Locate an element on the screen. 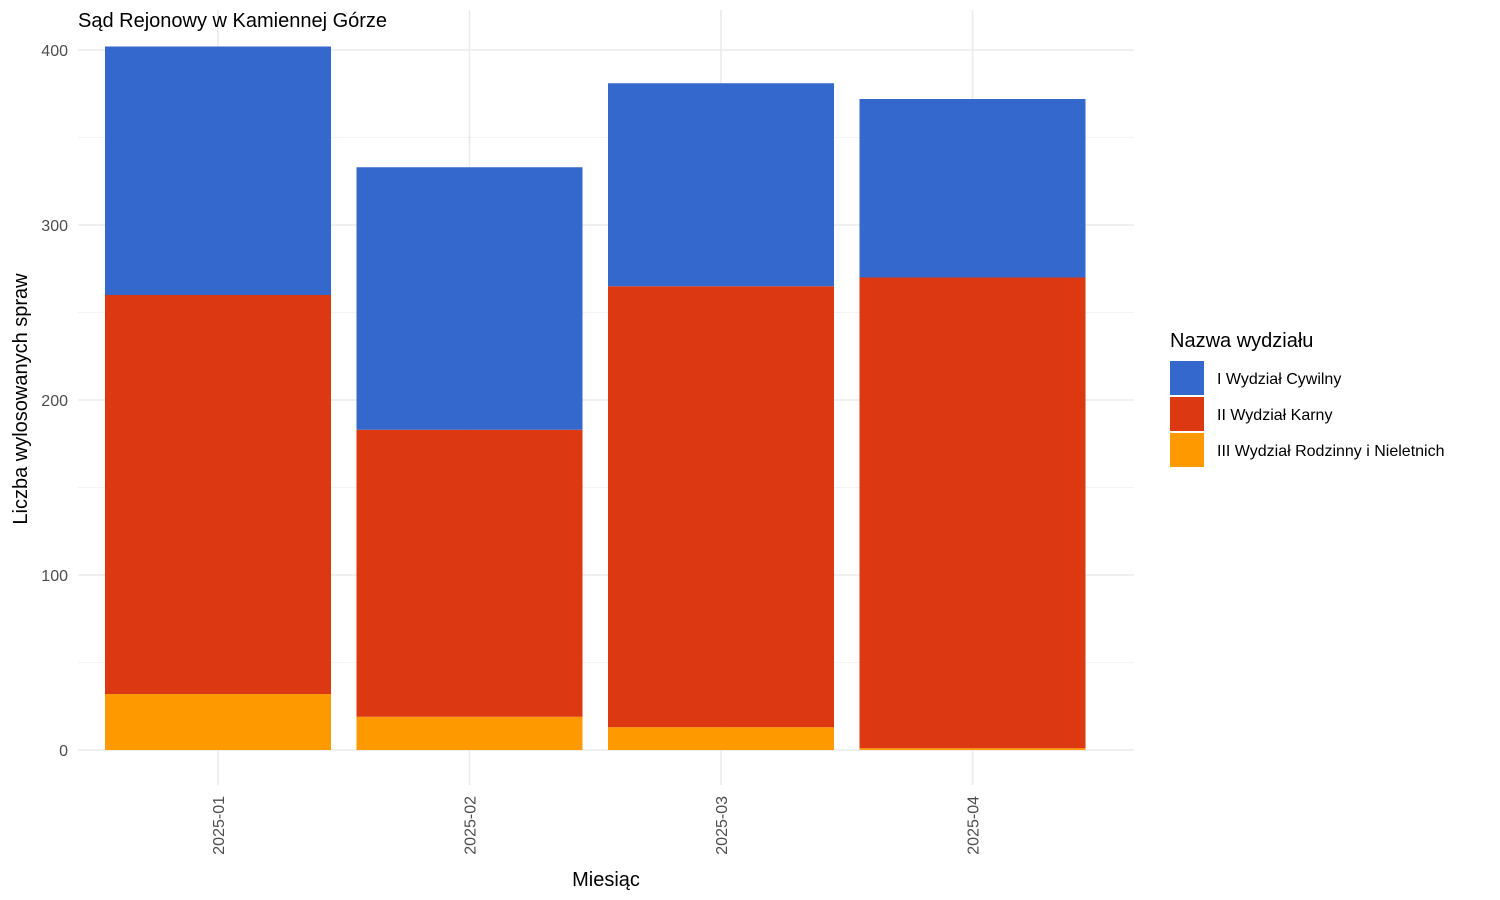 This screenshot has width=1500, height=900. x-tick-label: 2025-03 is located at coordinates (722, 825).